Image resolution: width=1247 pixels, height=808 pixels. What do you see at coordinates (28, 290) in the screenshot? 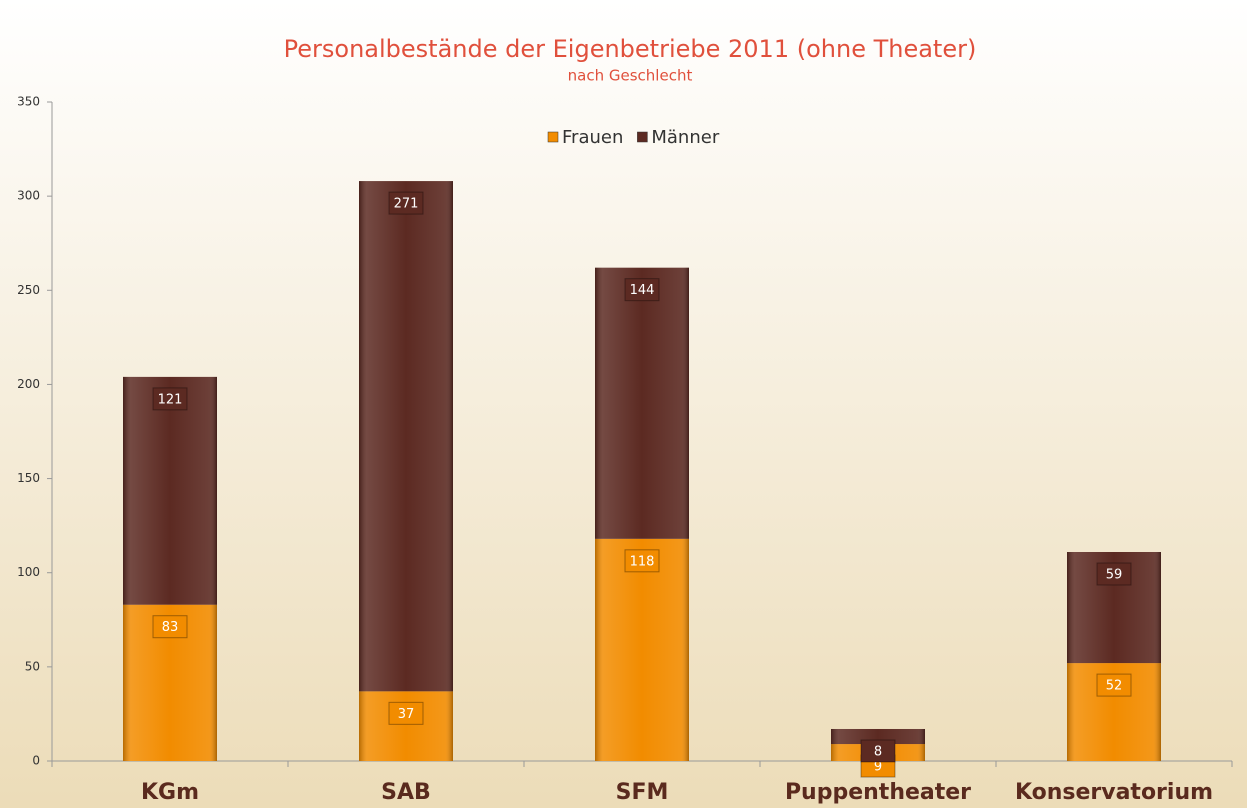
I see `y-tick-label: 250` at bounding box center [28, 290].